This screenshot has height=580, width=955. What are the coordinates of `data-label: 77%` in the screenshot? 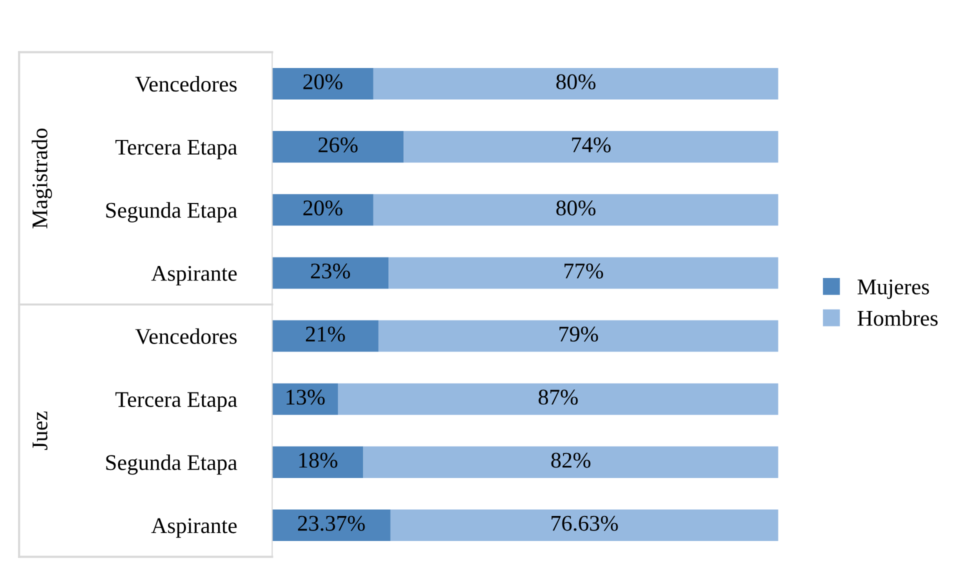 It's located at (584, 271).